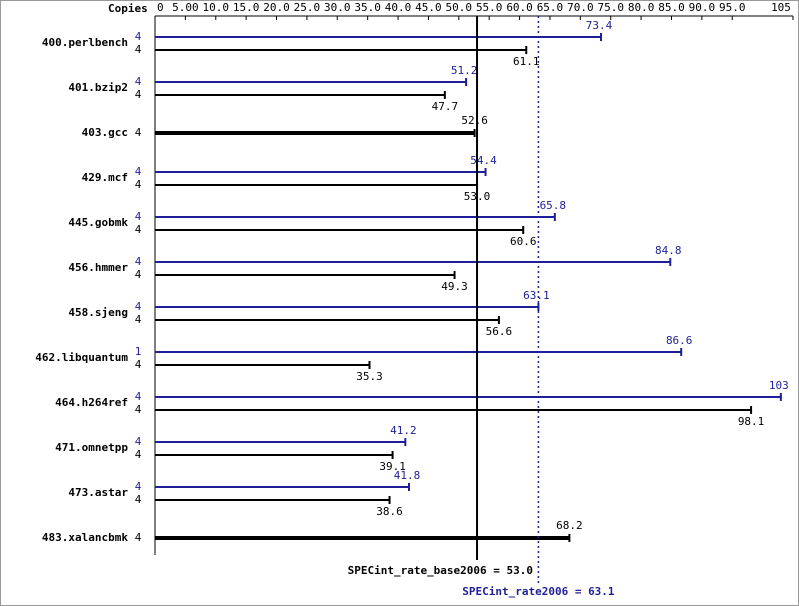  Describe the element at coordinates (105, 177) in the screenshot. I see `category-label: 429.mcf` at that location.